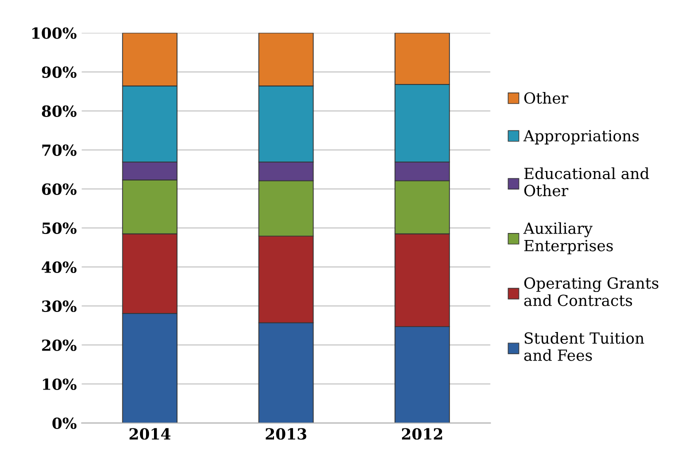 This screenshot has width=681, height=470. I want to click on y-tick-label: 10%, so click(59, 384).